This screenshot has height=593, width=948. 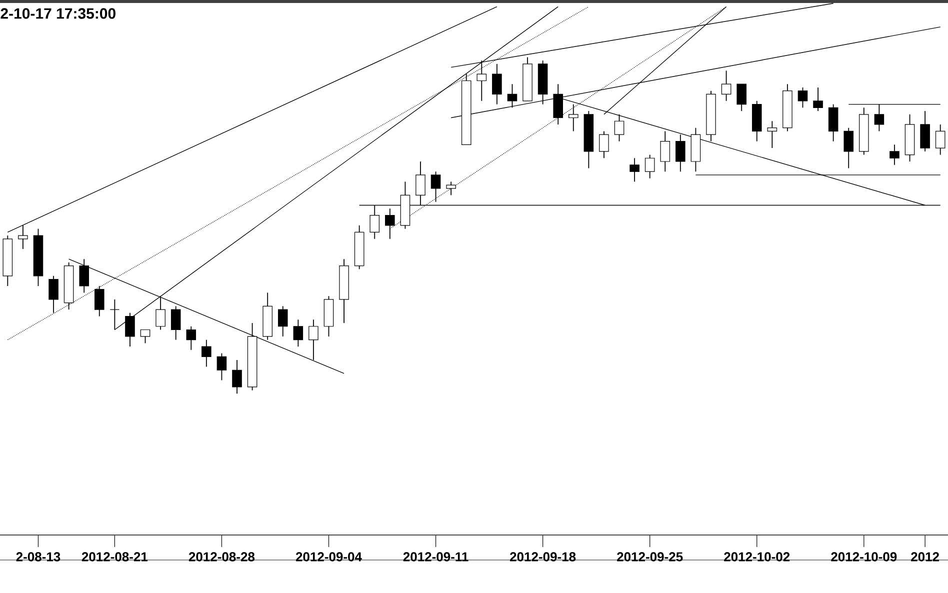 What do you see at coordinates (925, 557) in the screenshot?
I see `x-tick-label: 2012` at bounding box center [925, 557].